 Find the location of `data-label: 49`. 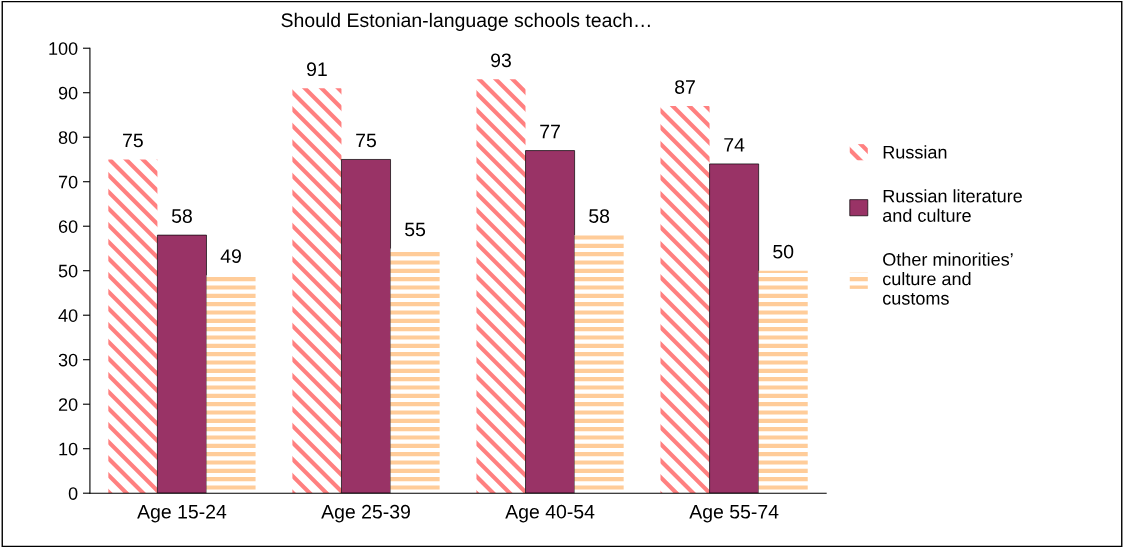

data-label: 49 is located at coordinates (230, 256).